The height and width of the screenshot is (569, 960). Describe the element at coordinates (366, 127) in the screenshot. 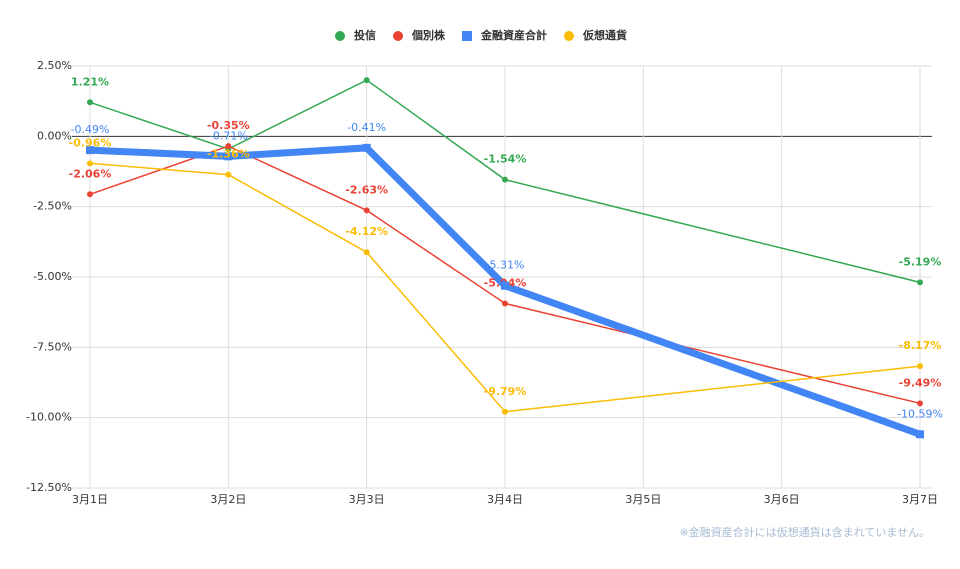

I see `data-label: -0.41%` at that location.